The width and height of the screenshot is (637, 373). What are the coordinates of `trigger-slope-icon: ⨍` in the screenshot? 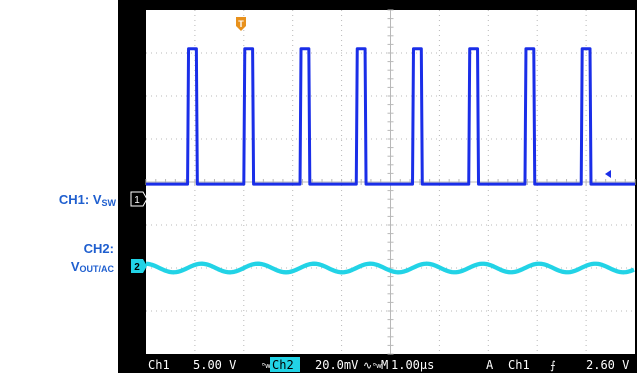 It's located at (553, 365).